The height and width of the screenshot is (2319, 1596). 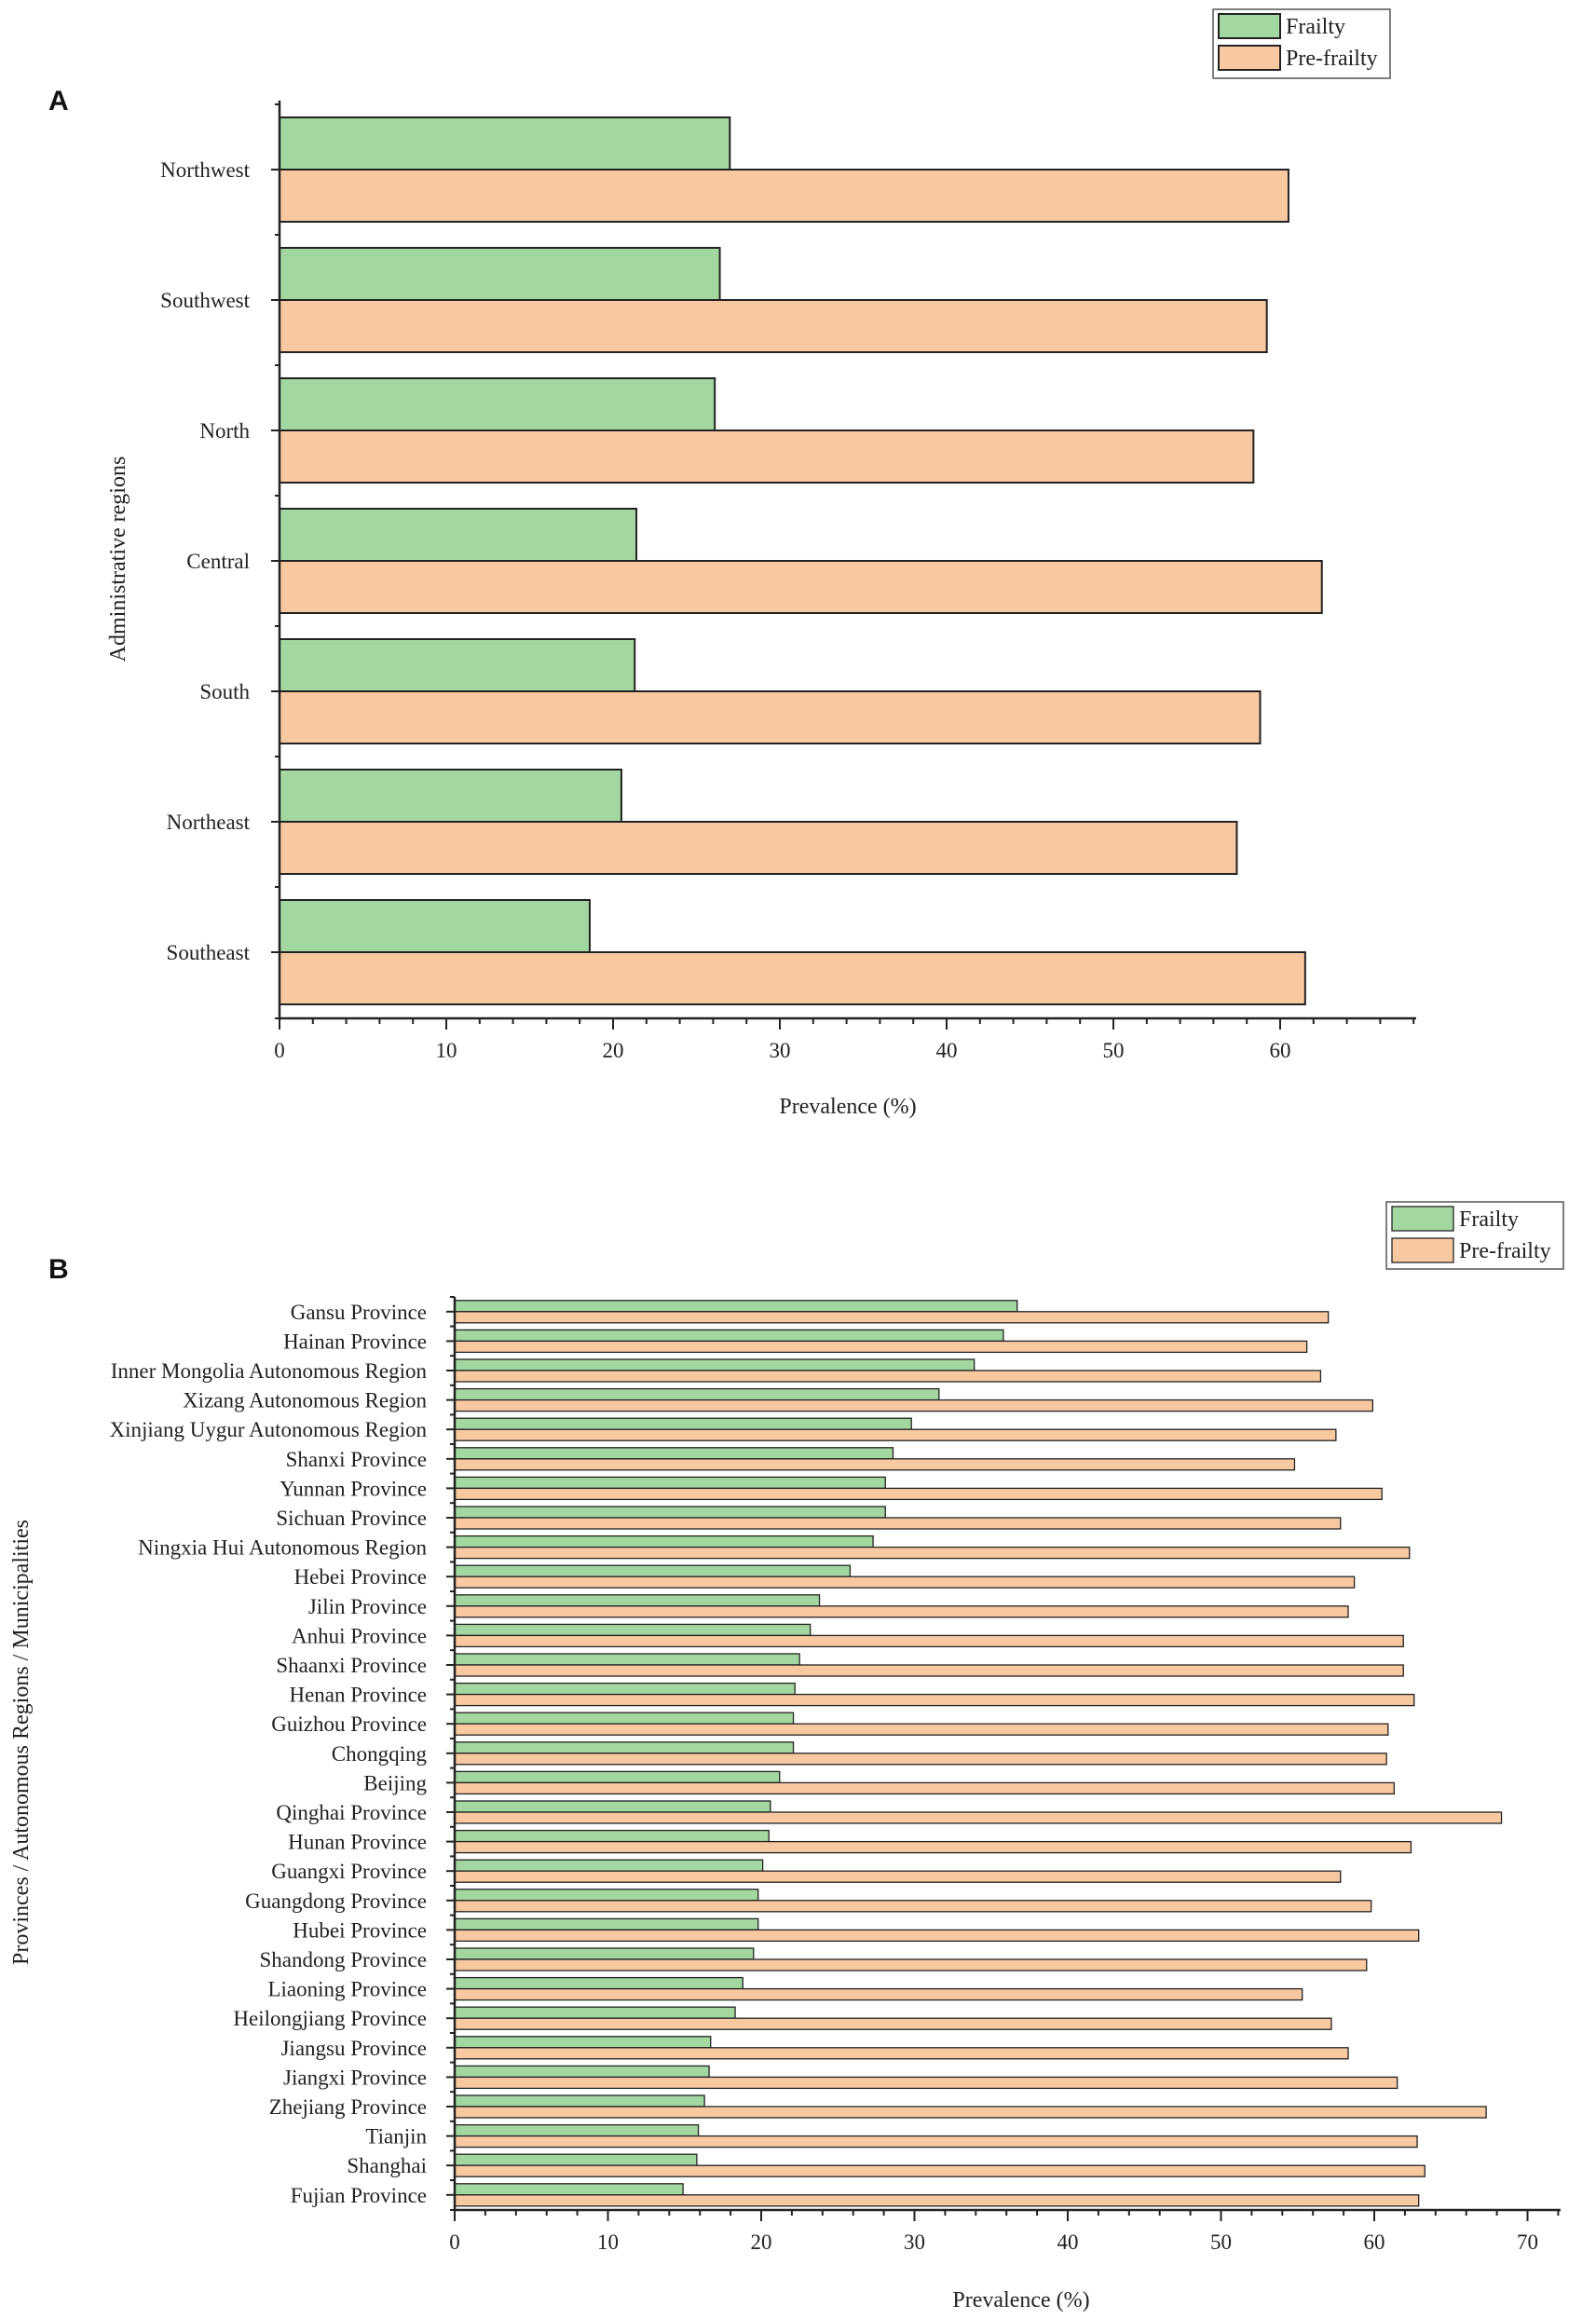 What do you see at coordinates (58, 101) in the screenshot?
I see `panel-a-letter: A` at bounding box center [58, 101].